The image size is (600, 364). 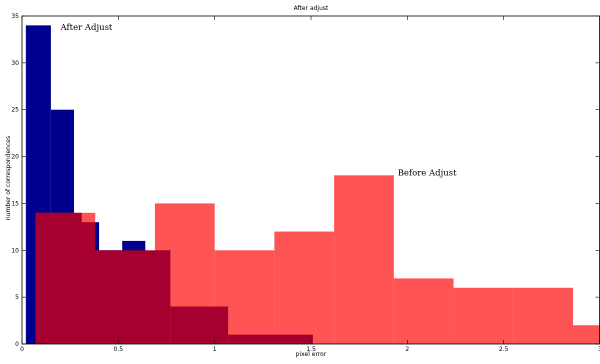 What do you see at coordinates (15, 250) in the screenshot?
I see `y-tick-label: 10` at bounding box center [15, 250].